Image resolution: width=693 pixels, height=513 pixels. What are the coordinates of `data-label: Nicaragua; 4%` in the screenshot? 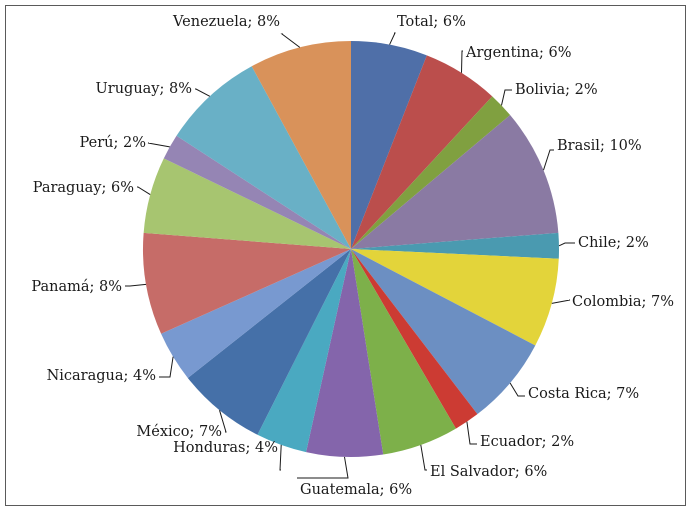 It's located at (101, 376).